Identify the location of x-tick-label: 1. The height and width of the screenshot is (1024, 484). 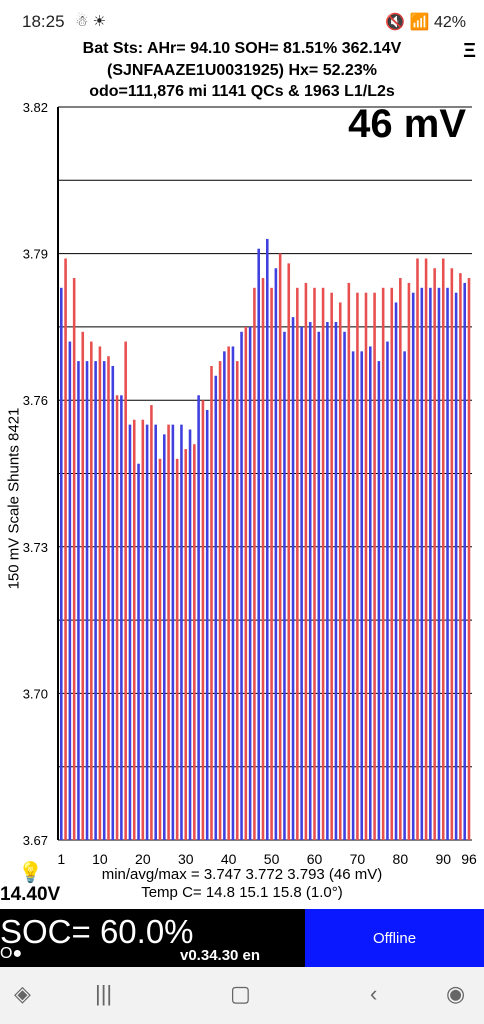
(61, 859).